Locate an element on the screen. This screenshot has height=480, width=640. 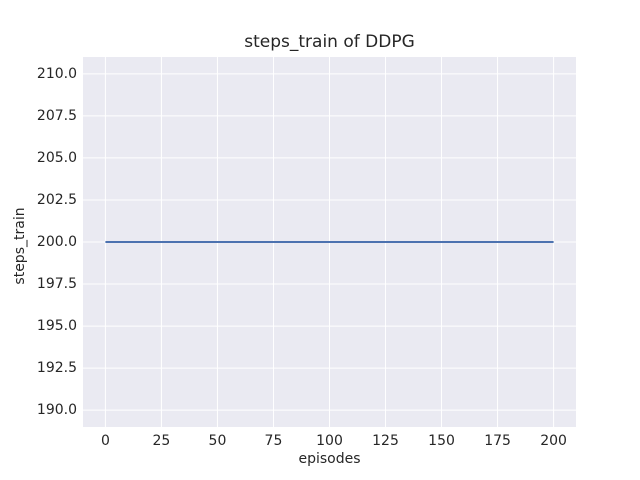
y-tick-label: 210.0 is located at coordinates (56, 73).